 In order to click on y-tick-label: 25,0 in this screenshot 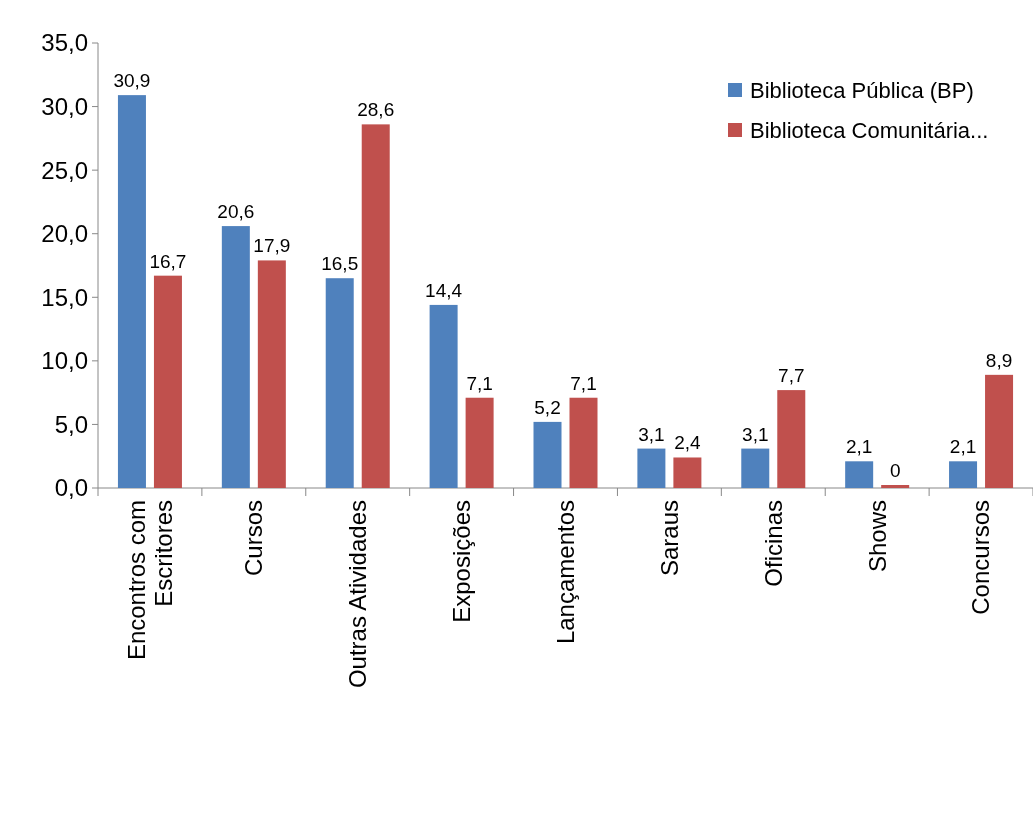, I will do `click(64, 170)`.